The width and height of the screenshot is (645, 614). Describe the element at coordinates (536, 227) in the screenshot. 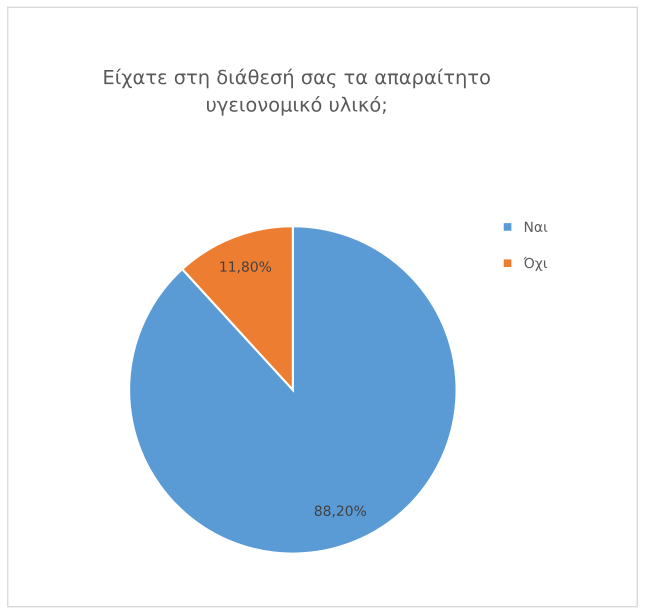

I see `legend-label: Ναι` at that location.